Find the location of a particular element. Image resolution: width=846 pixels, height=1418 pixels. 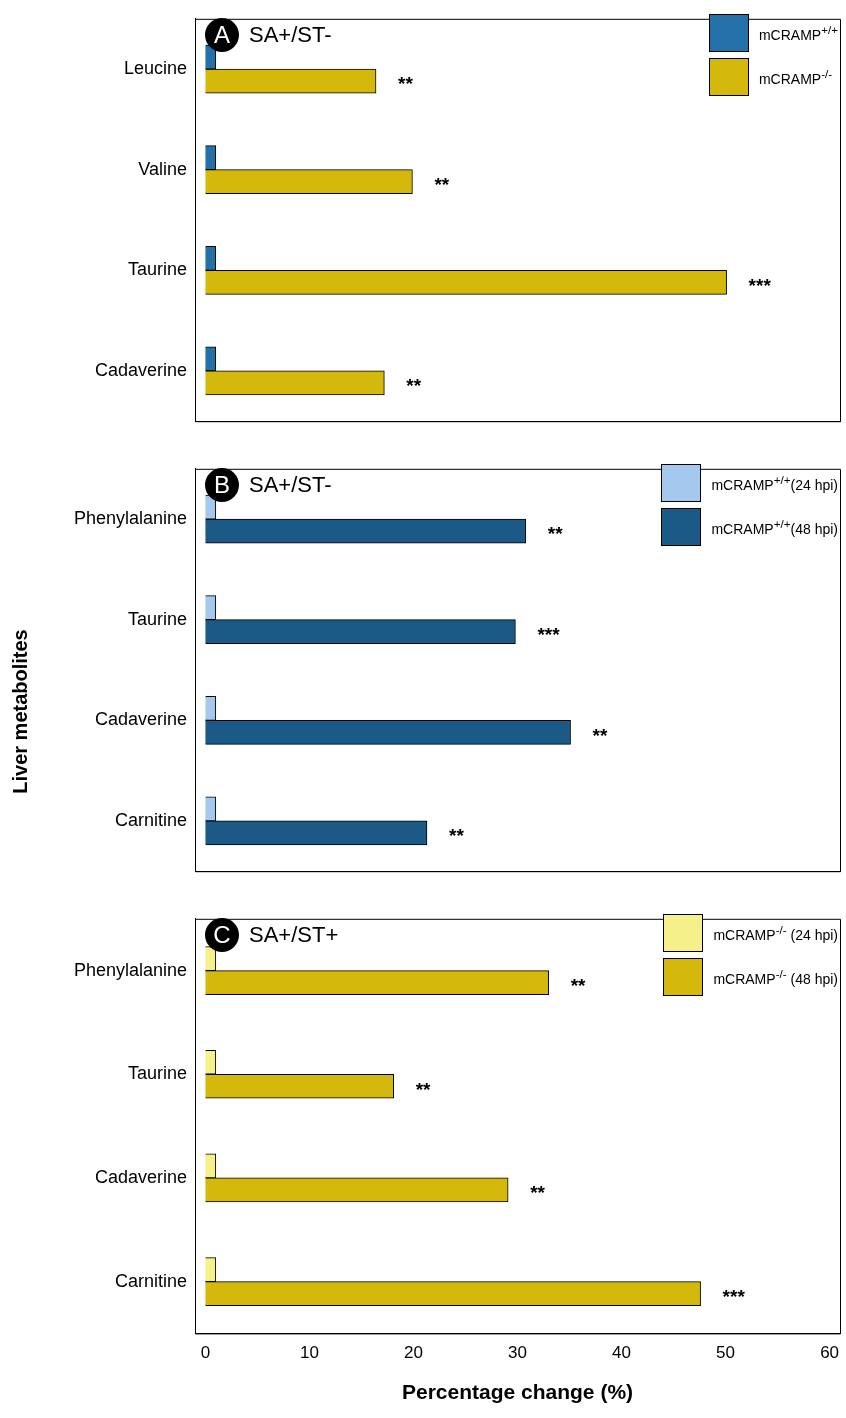

y-axis-title: Liver metabolites is located at coordinates (20, 712).